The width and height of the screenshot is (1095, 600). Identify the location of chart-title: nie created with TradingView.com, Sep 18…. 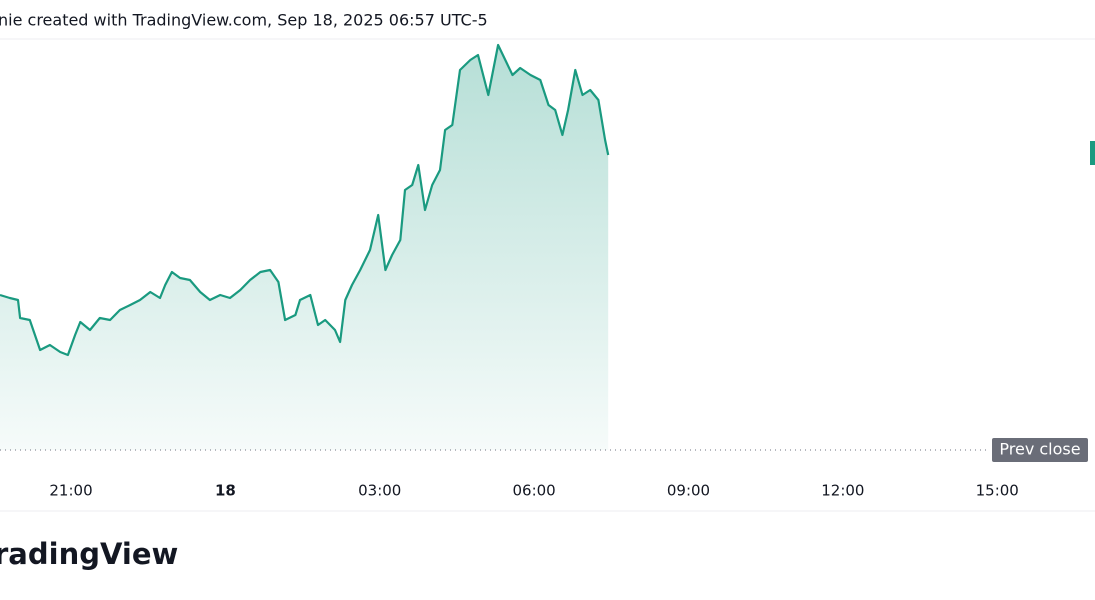
(244, 20).